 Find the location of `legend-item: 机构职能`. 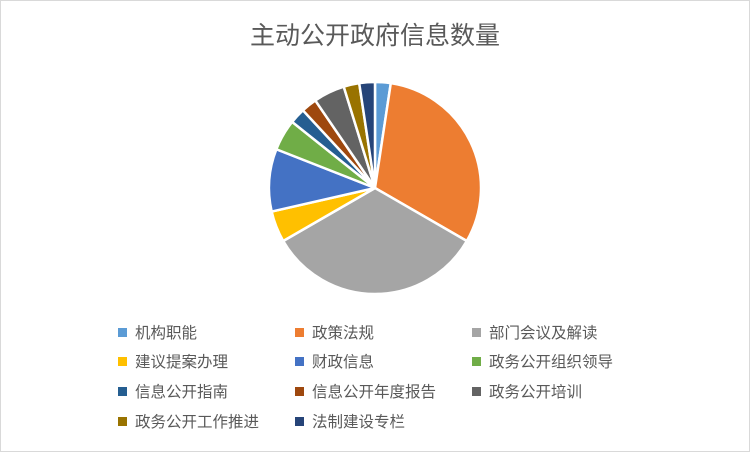

legend-item: 机构职能 is located at coordinates (157, 332).